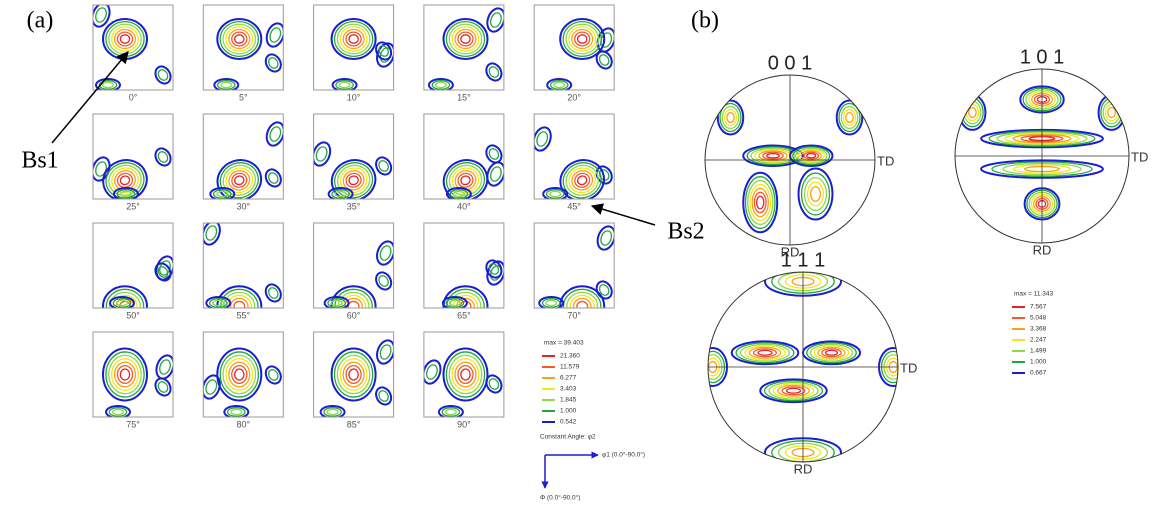 Image resolution: width=1159 pixels, height=507 pixels. I want to click on section-label: 50°, so click(133, 315).